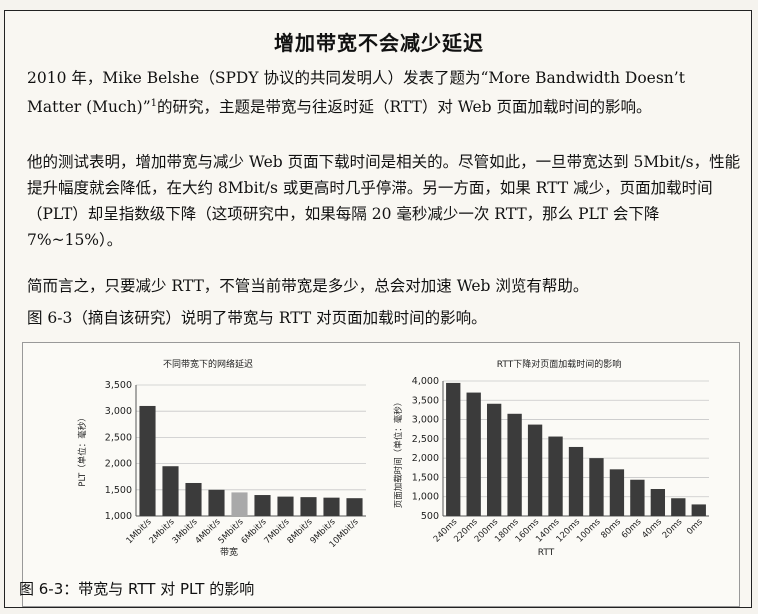 Image resolution: width=758 pixels, height=614 pixels. Describe the element at coordinates (559, 364) in the screenshot. I see `chart-rtt-title: RTT下降对页面加载时间的影响` at that location.